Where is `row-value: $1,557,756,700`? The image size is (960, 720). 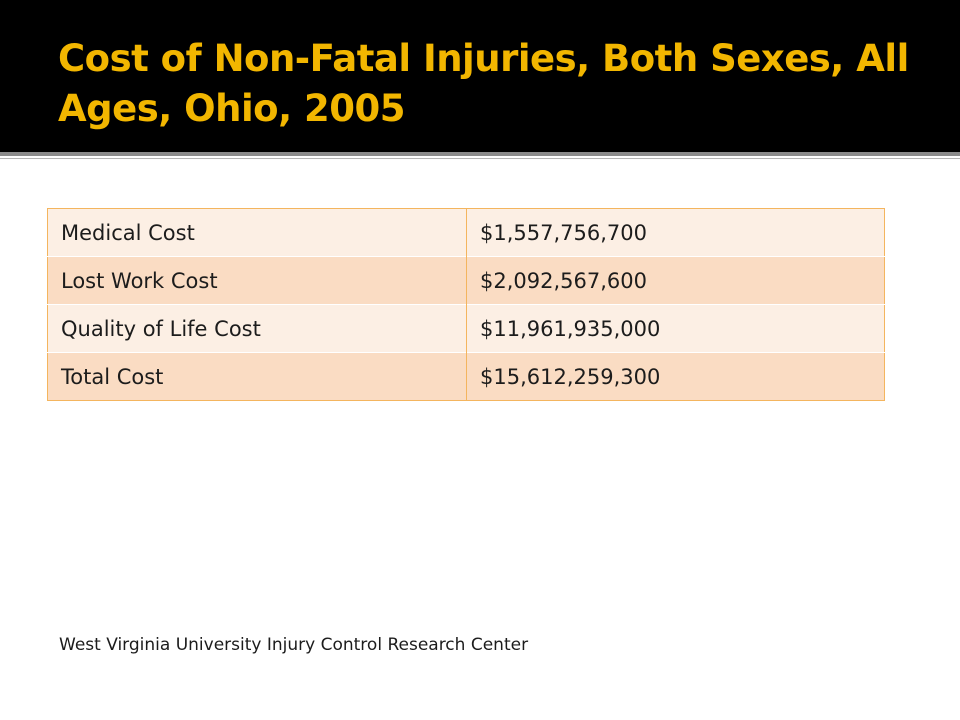
row-value: $1,557,756,700 is located at coordinates (675, 232).